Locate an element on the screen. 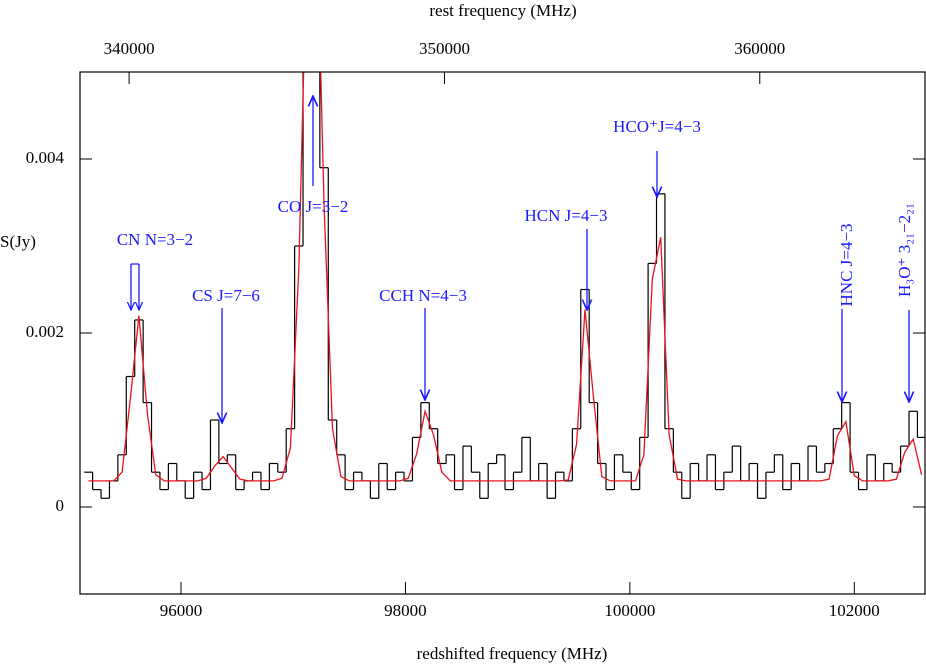 Image resolution: width=926 pixels, height=671 pixels. line-label: HCO⁺J=4−3 is located at coordinates (657, 126).